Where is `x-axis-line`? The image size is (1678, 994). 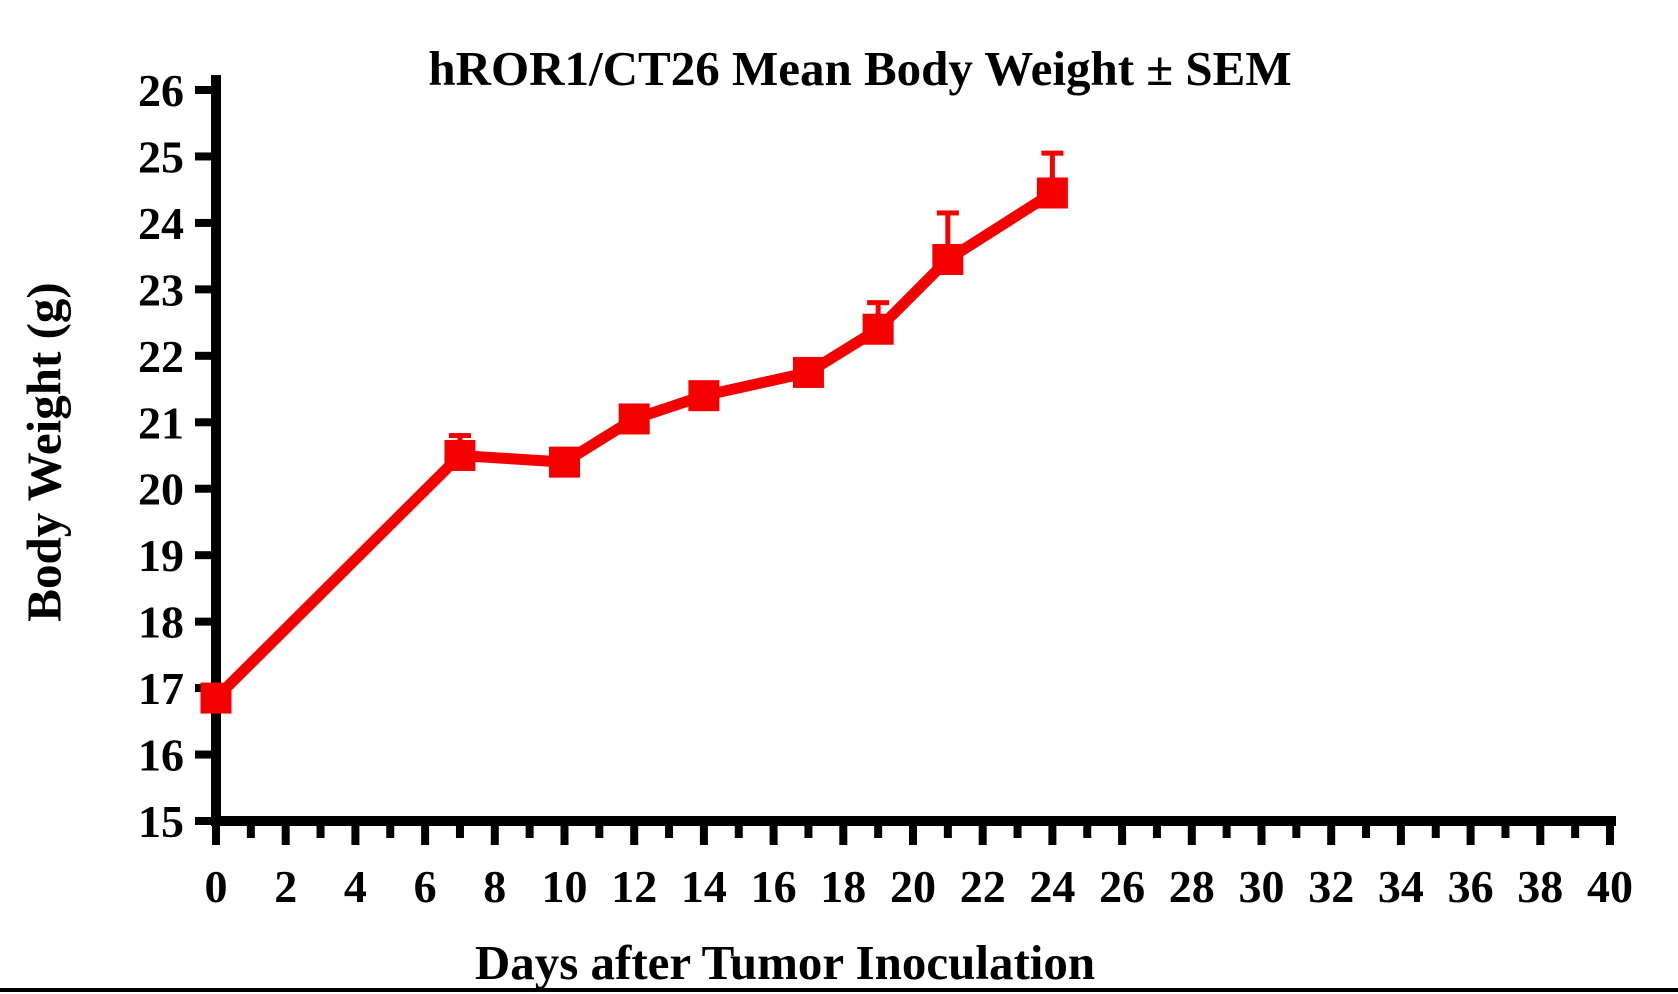
x-axis-line is located at coordinates (913, 821).